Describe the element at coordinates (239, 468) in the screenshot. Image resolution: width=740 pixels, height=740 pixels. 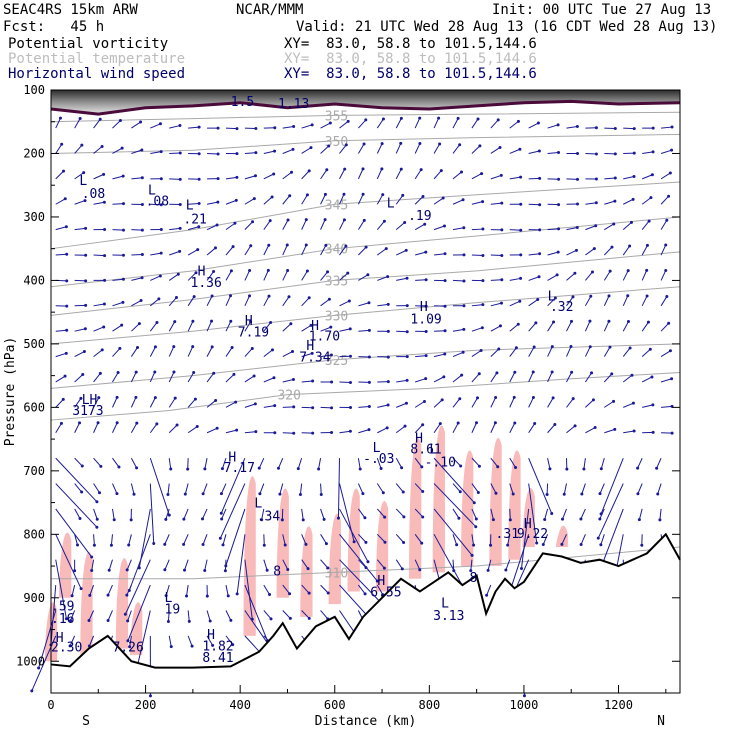
I see `pv-extremum-label: 7.17` at that location.